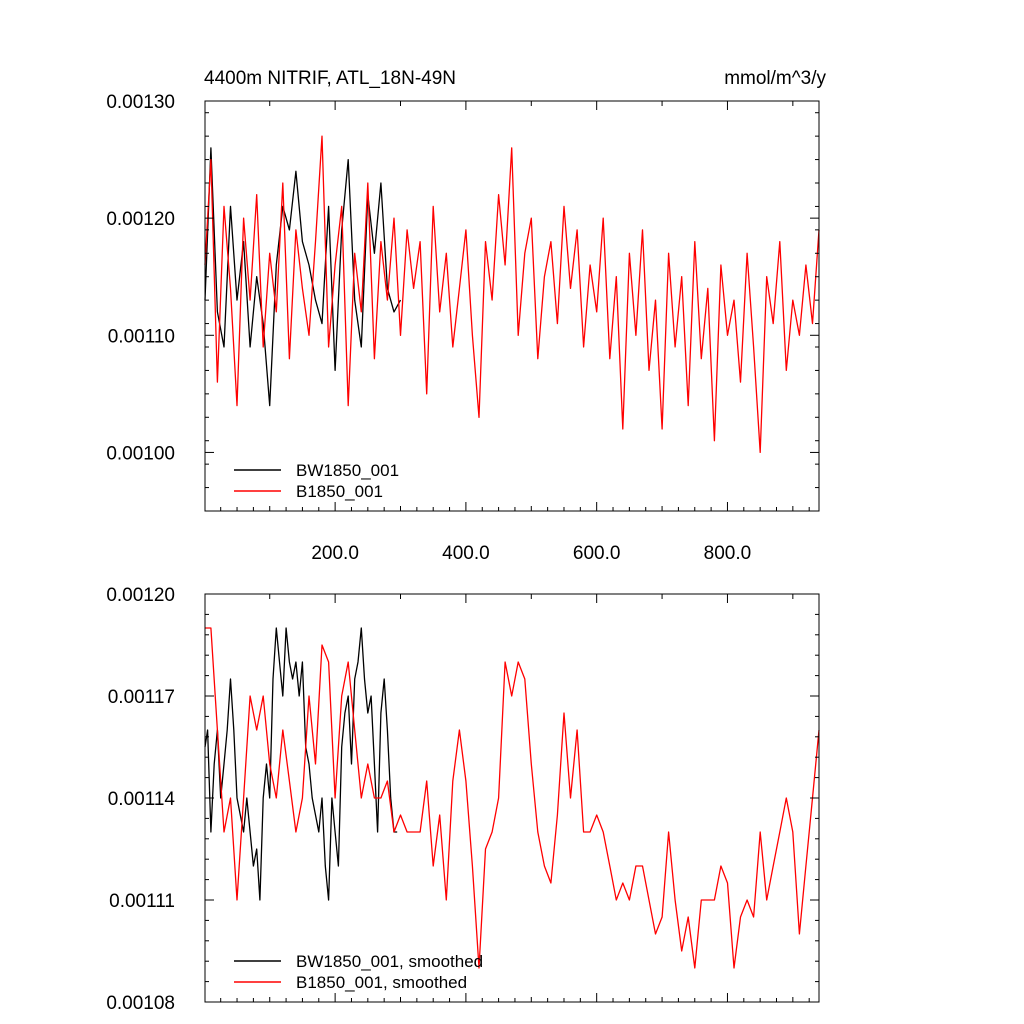  Describe the element at coordinates (728, 553) in the screenshot. I see `top-x-tick-label-3: 800.0` at that location.